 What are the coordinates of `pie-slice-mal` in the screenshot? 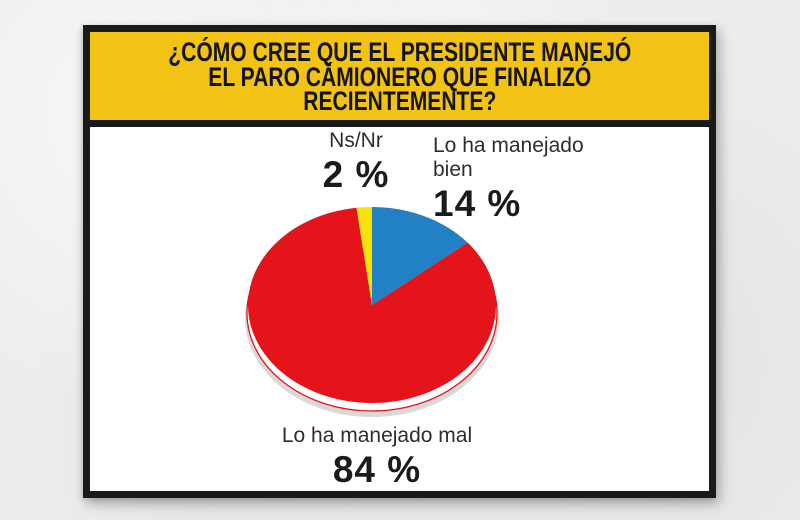 It's located at (371, 305).